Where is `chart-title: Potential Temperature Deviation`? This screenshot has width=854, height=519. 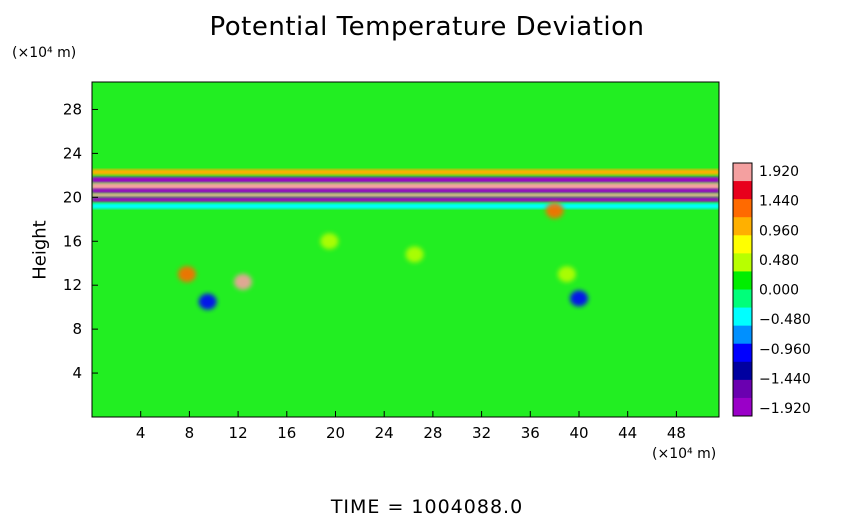 chart-title: Potential Temperature Deviation is located at coordinates (427, 27).